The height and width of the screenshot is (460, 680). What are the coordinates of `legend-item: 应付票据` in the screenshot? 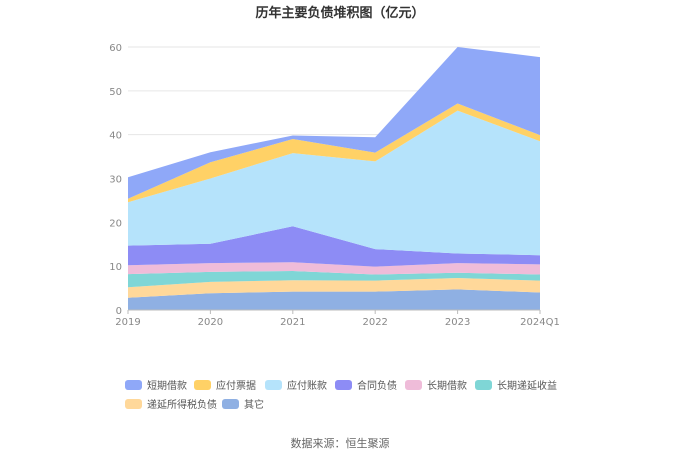 It's located at (225, 385).